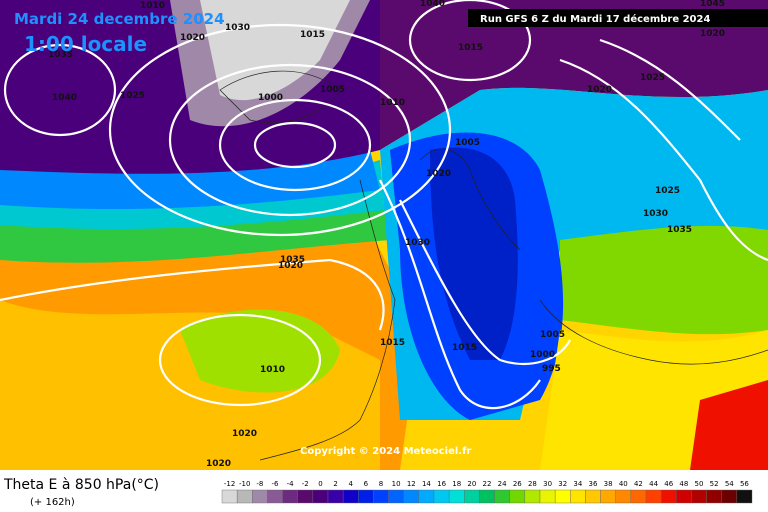  Describe the element at coordinates (335, 484) in the screenshot. I see `colorbar-tick-label: 2` at that location.